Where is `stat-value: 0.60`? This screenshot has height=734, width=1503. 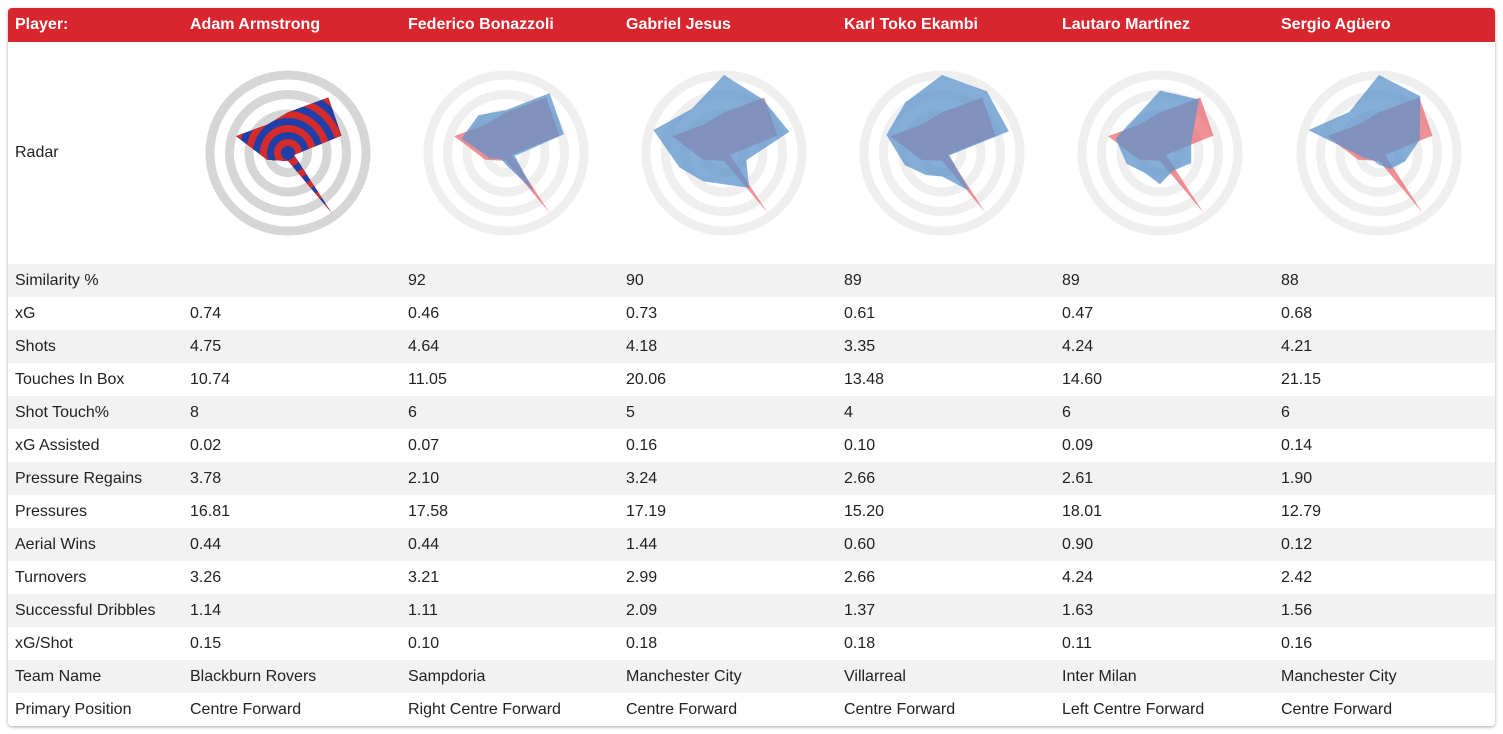
stat-value: 0.60 is located at coordinates (860, 544).